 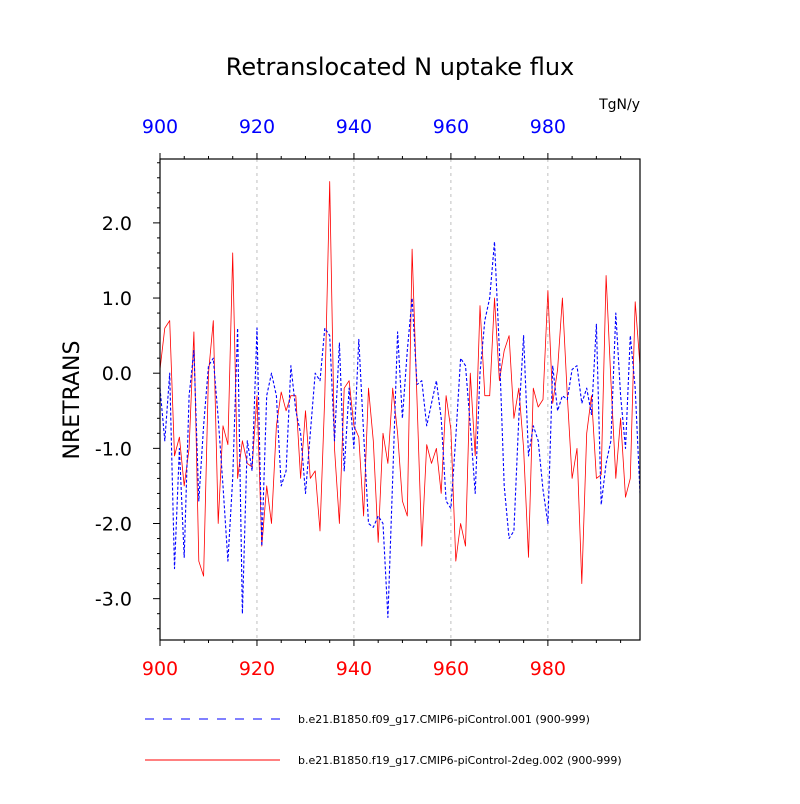 What do you see at coordinates (354, 669) in the screenshot?
I see `x-tick-label-bottom-940: 940` at bounding box center [354, 669].